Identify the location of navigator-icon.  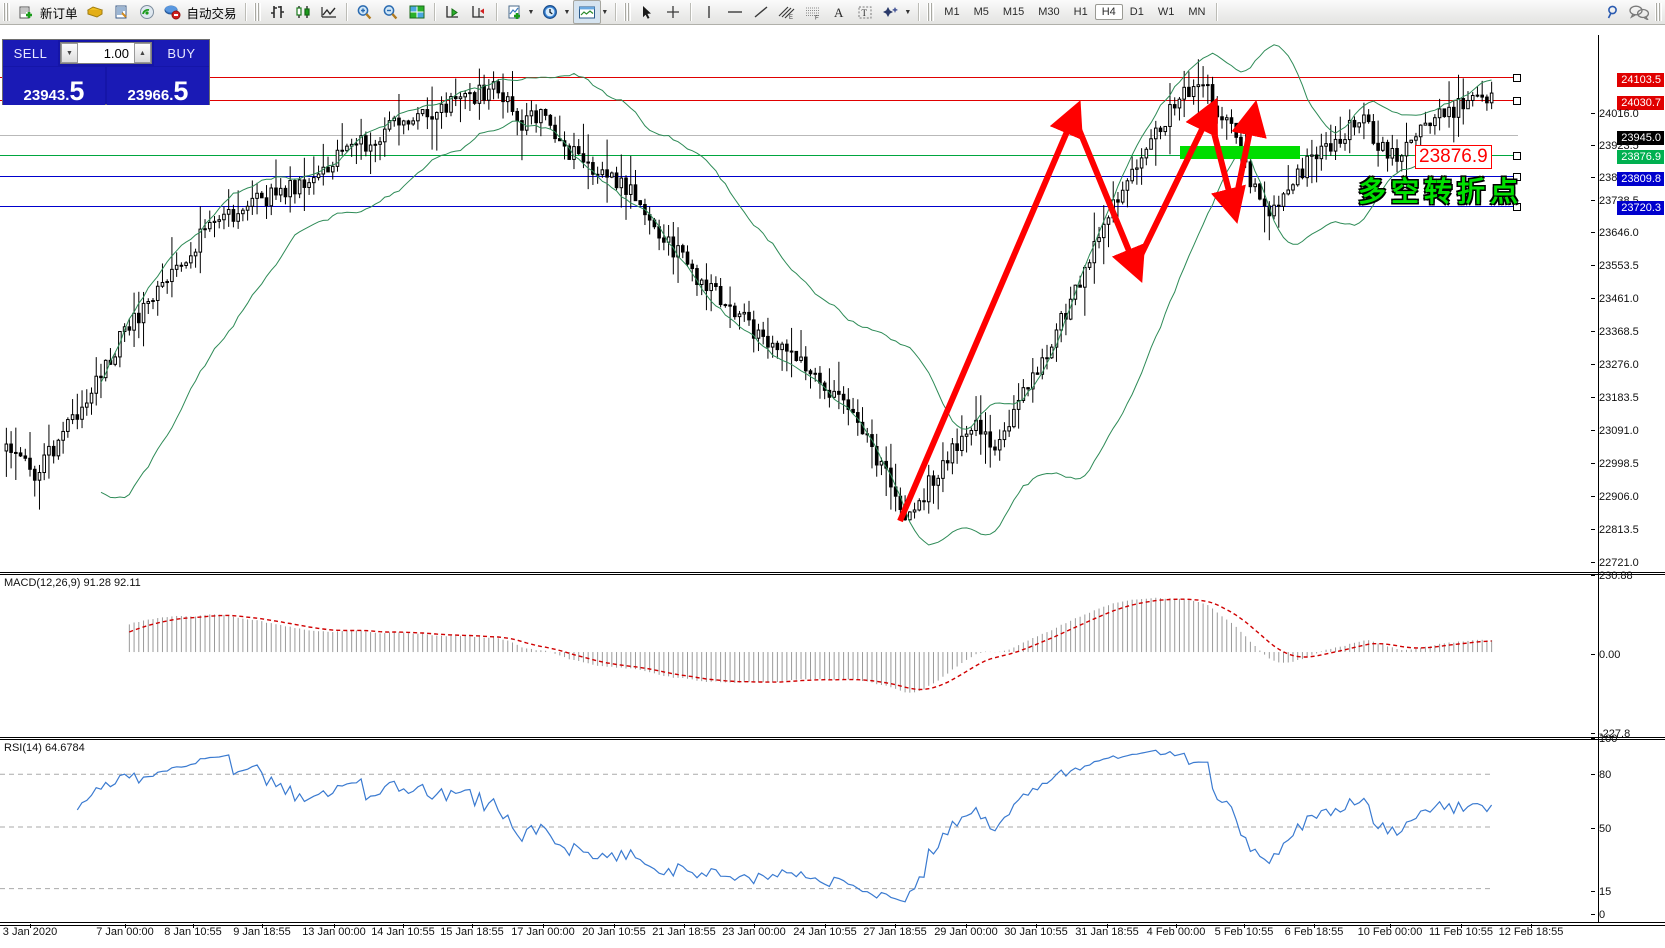
(147, 12).